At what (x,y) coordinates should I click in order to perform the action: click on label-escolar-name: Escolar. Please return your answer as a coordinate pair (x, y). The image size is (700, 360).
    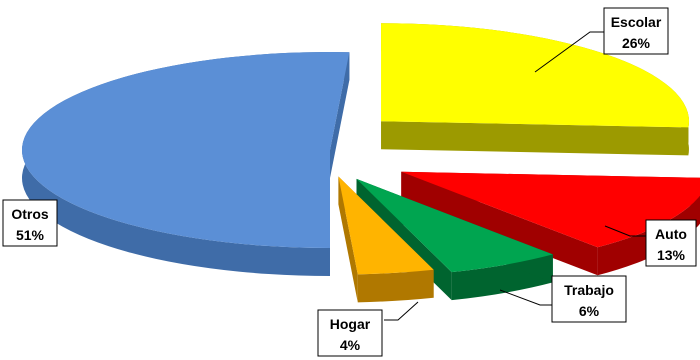
    Looking at the image, I should click on (636, 22).